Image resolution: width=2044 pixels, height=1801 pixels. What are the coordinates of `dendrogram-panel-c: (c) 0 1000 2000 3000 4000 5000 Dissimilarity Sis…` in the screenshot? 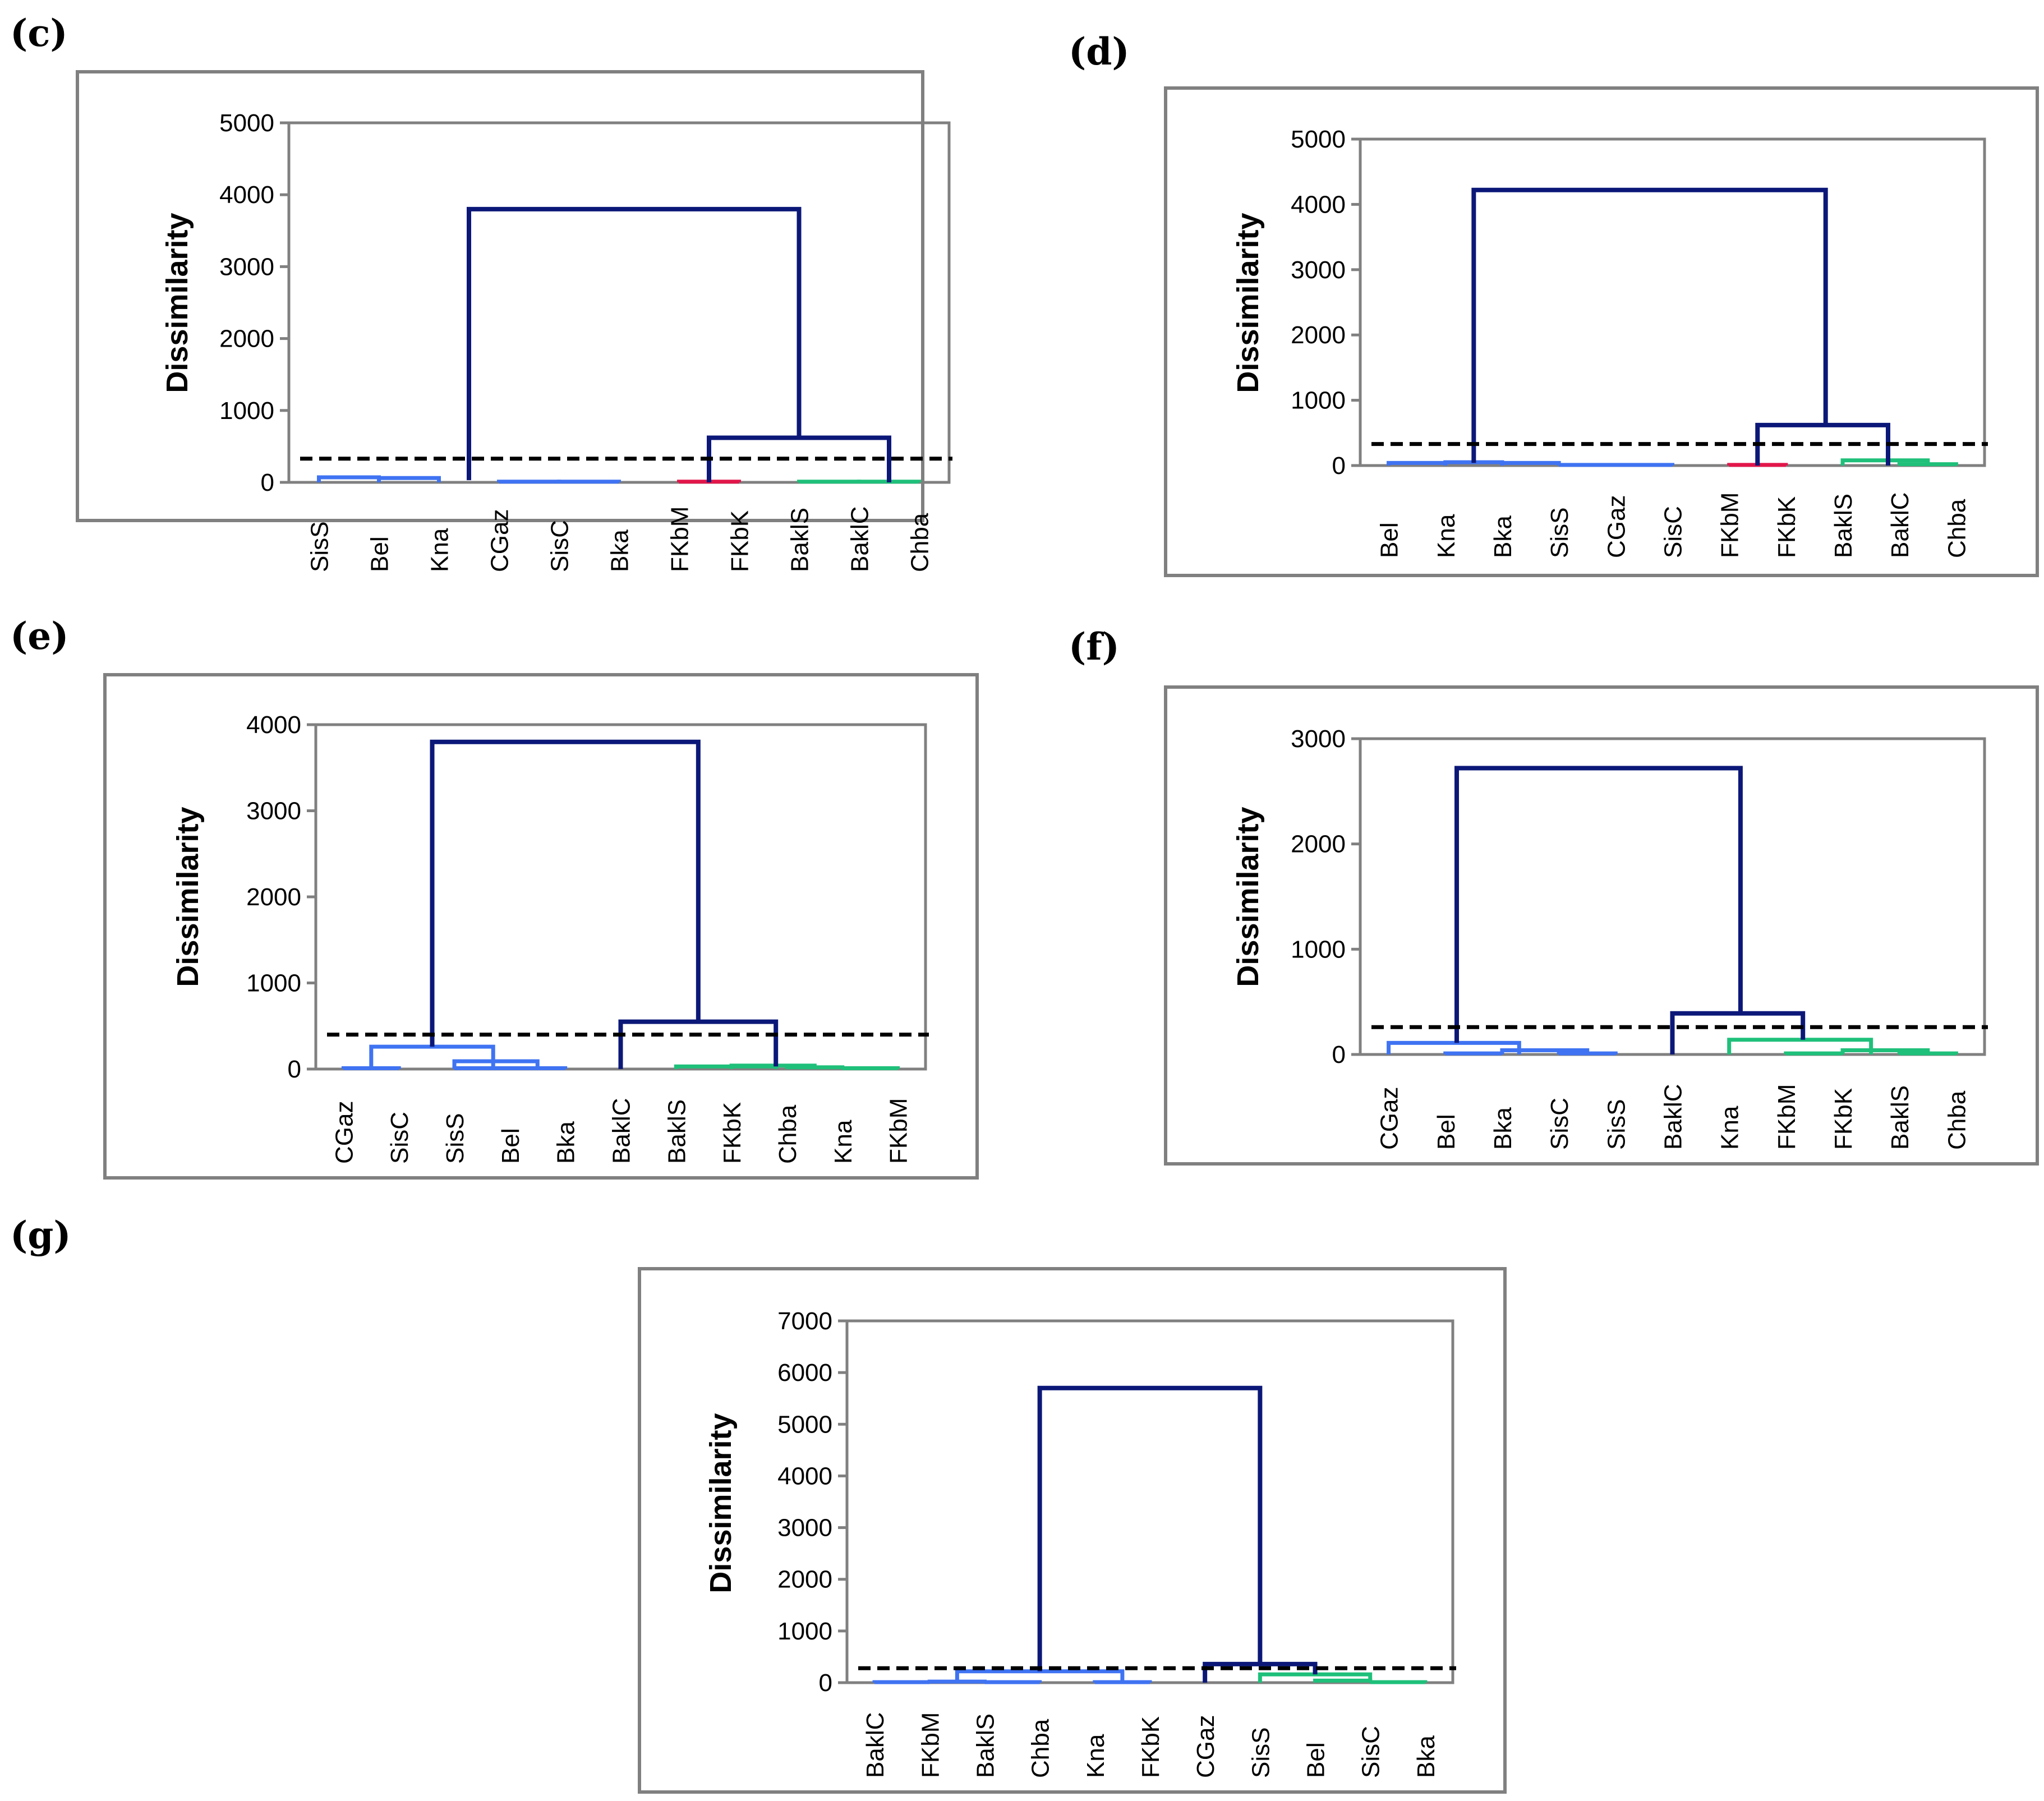 It's located at (481, 291).